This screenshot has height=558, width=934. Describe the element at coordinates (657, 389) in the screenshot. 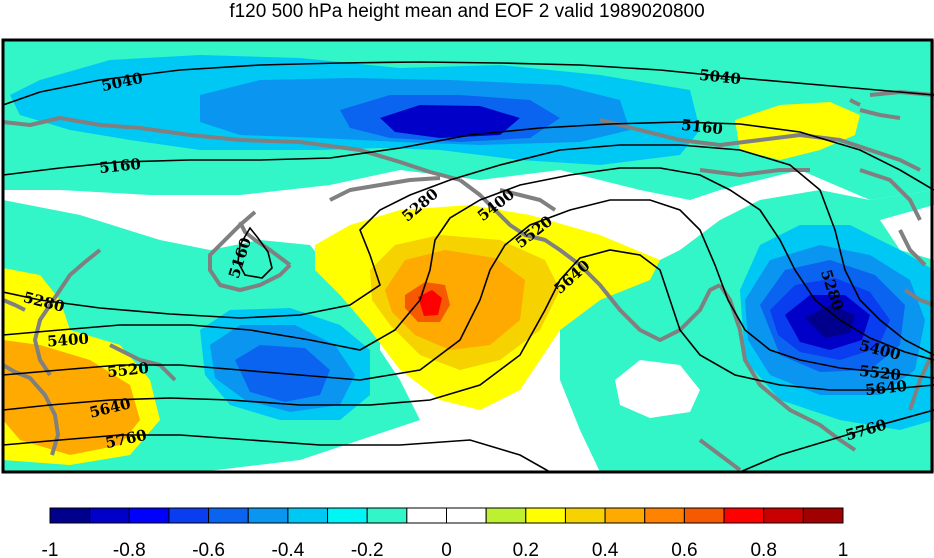

I see `white-hole-east` at that location.